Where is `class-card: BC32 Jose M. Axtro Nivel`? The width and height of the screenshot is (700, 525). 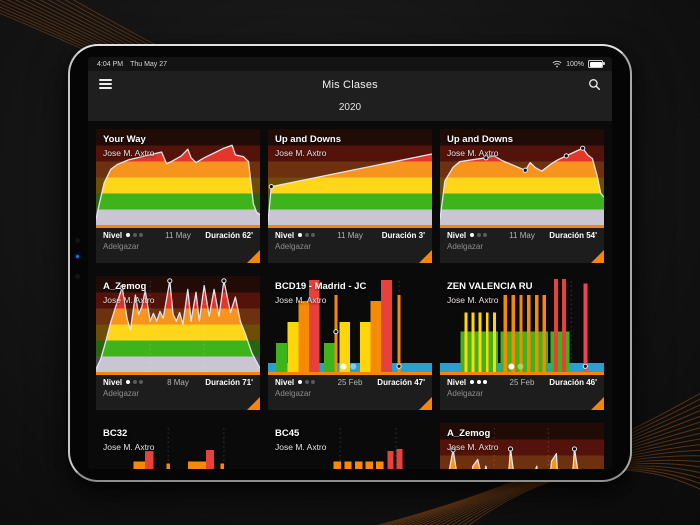
class-card: BC32 Jose M. Axtro Nivel is located at coordinates (178, 446).